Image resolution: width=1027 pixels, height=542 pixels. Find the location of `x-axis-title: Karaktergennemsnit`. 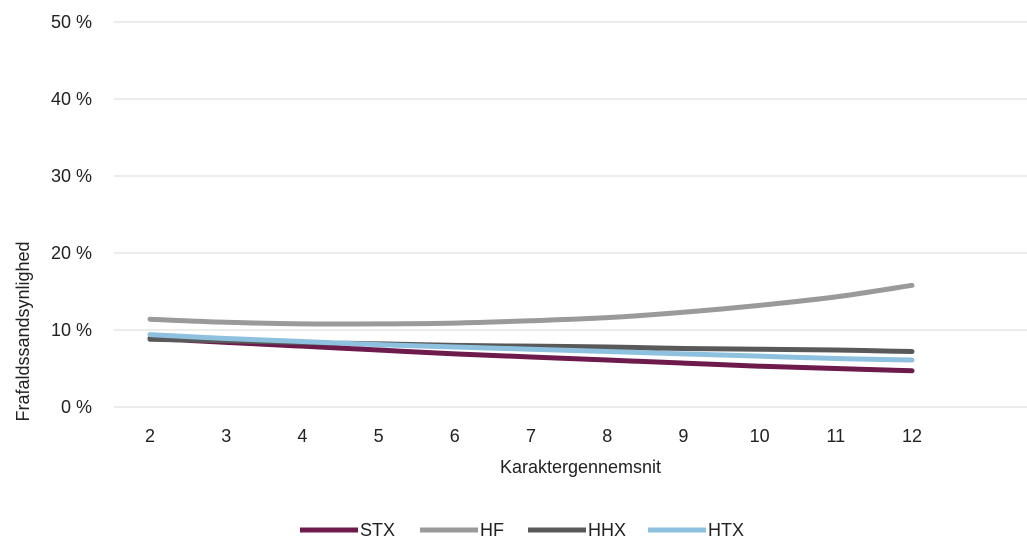

x-axis-title: Karaktergennemsnit is located at coordinates (580, 467).